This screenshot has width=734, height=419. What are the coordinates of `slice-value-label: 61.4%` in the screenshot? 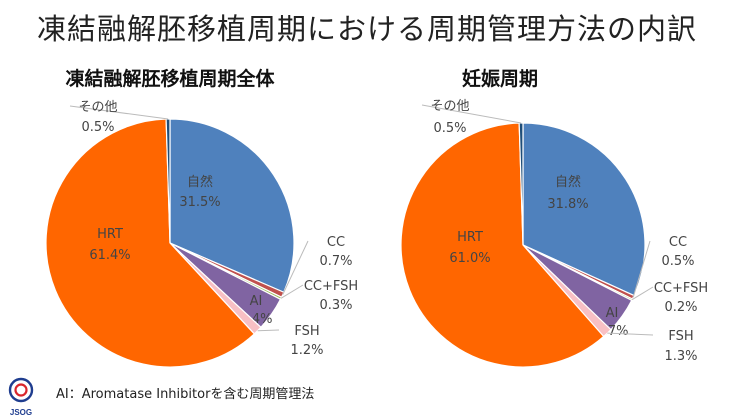 It's located at (109, 255).